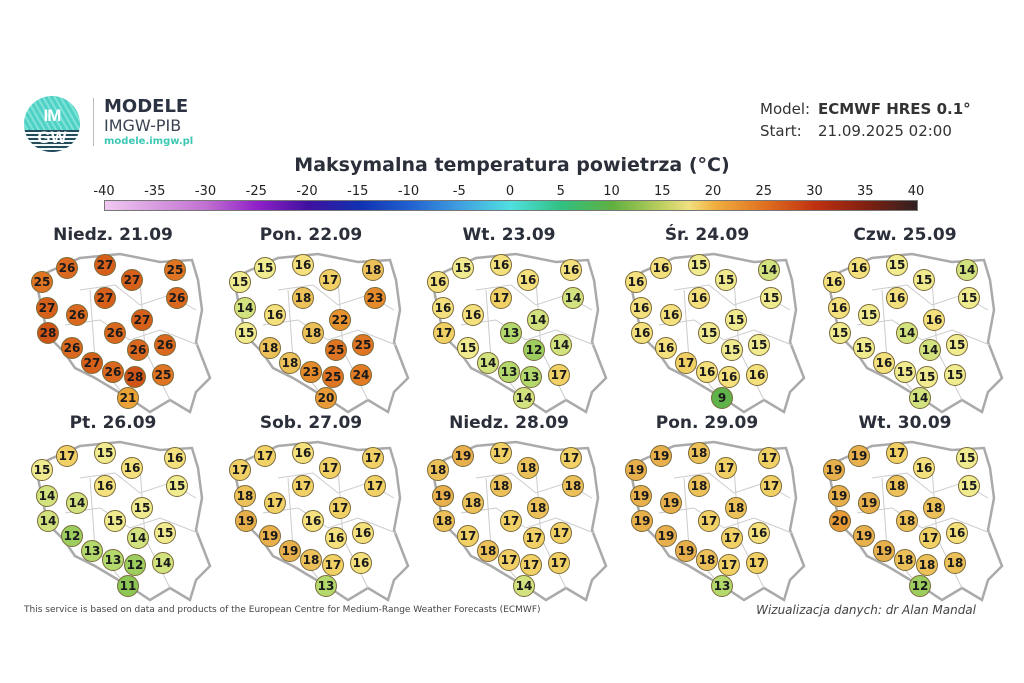 This screenshot has width=1024, height=683. What do you see at coordinates (512, 165) in the screenshot?
I see `page-title: Maksymalna temperatura powietrza (°C)` at bounding box center [512, 165].